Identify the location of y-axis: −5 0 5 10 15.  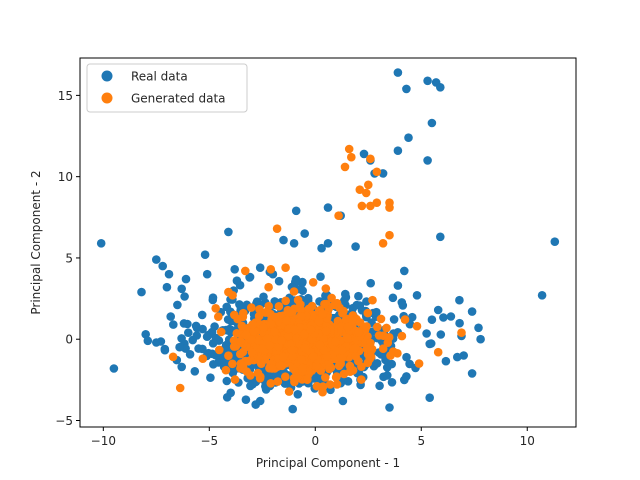
(67, 258).